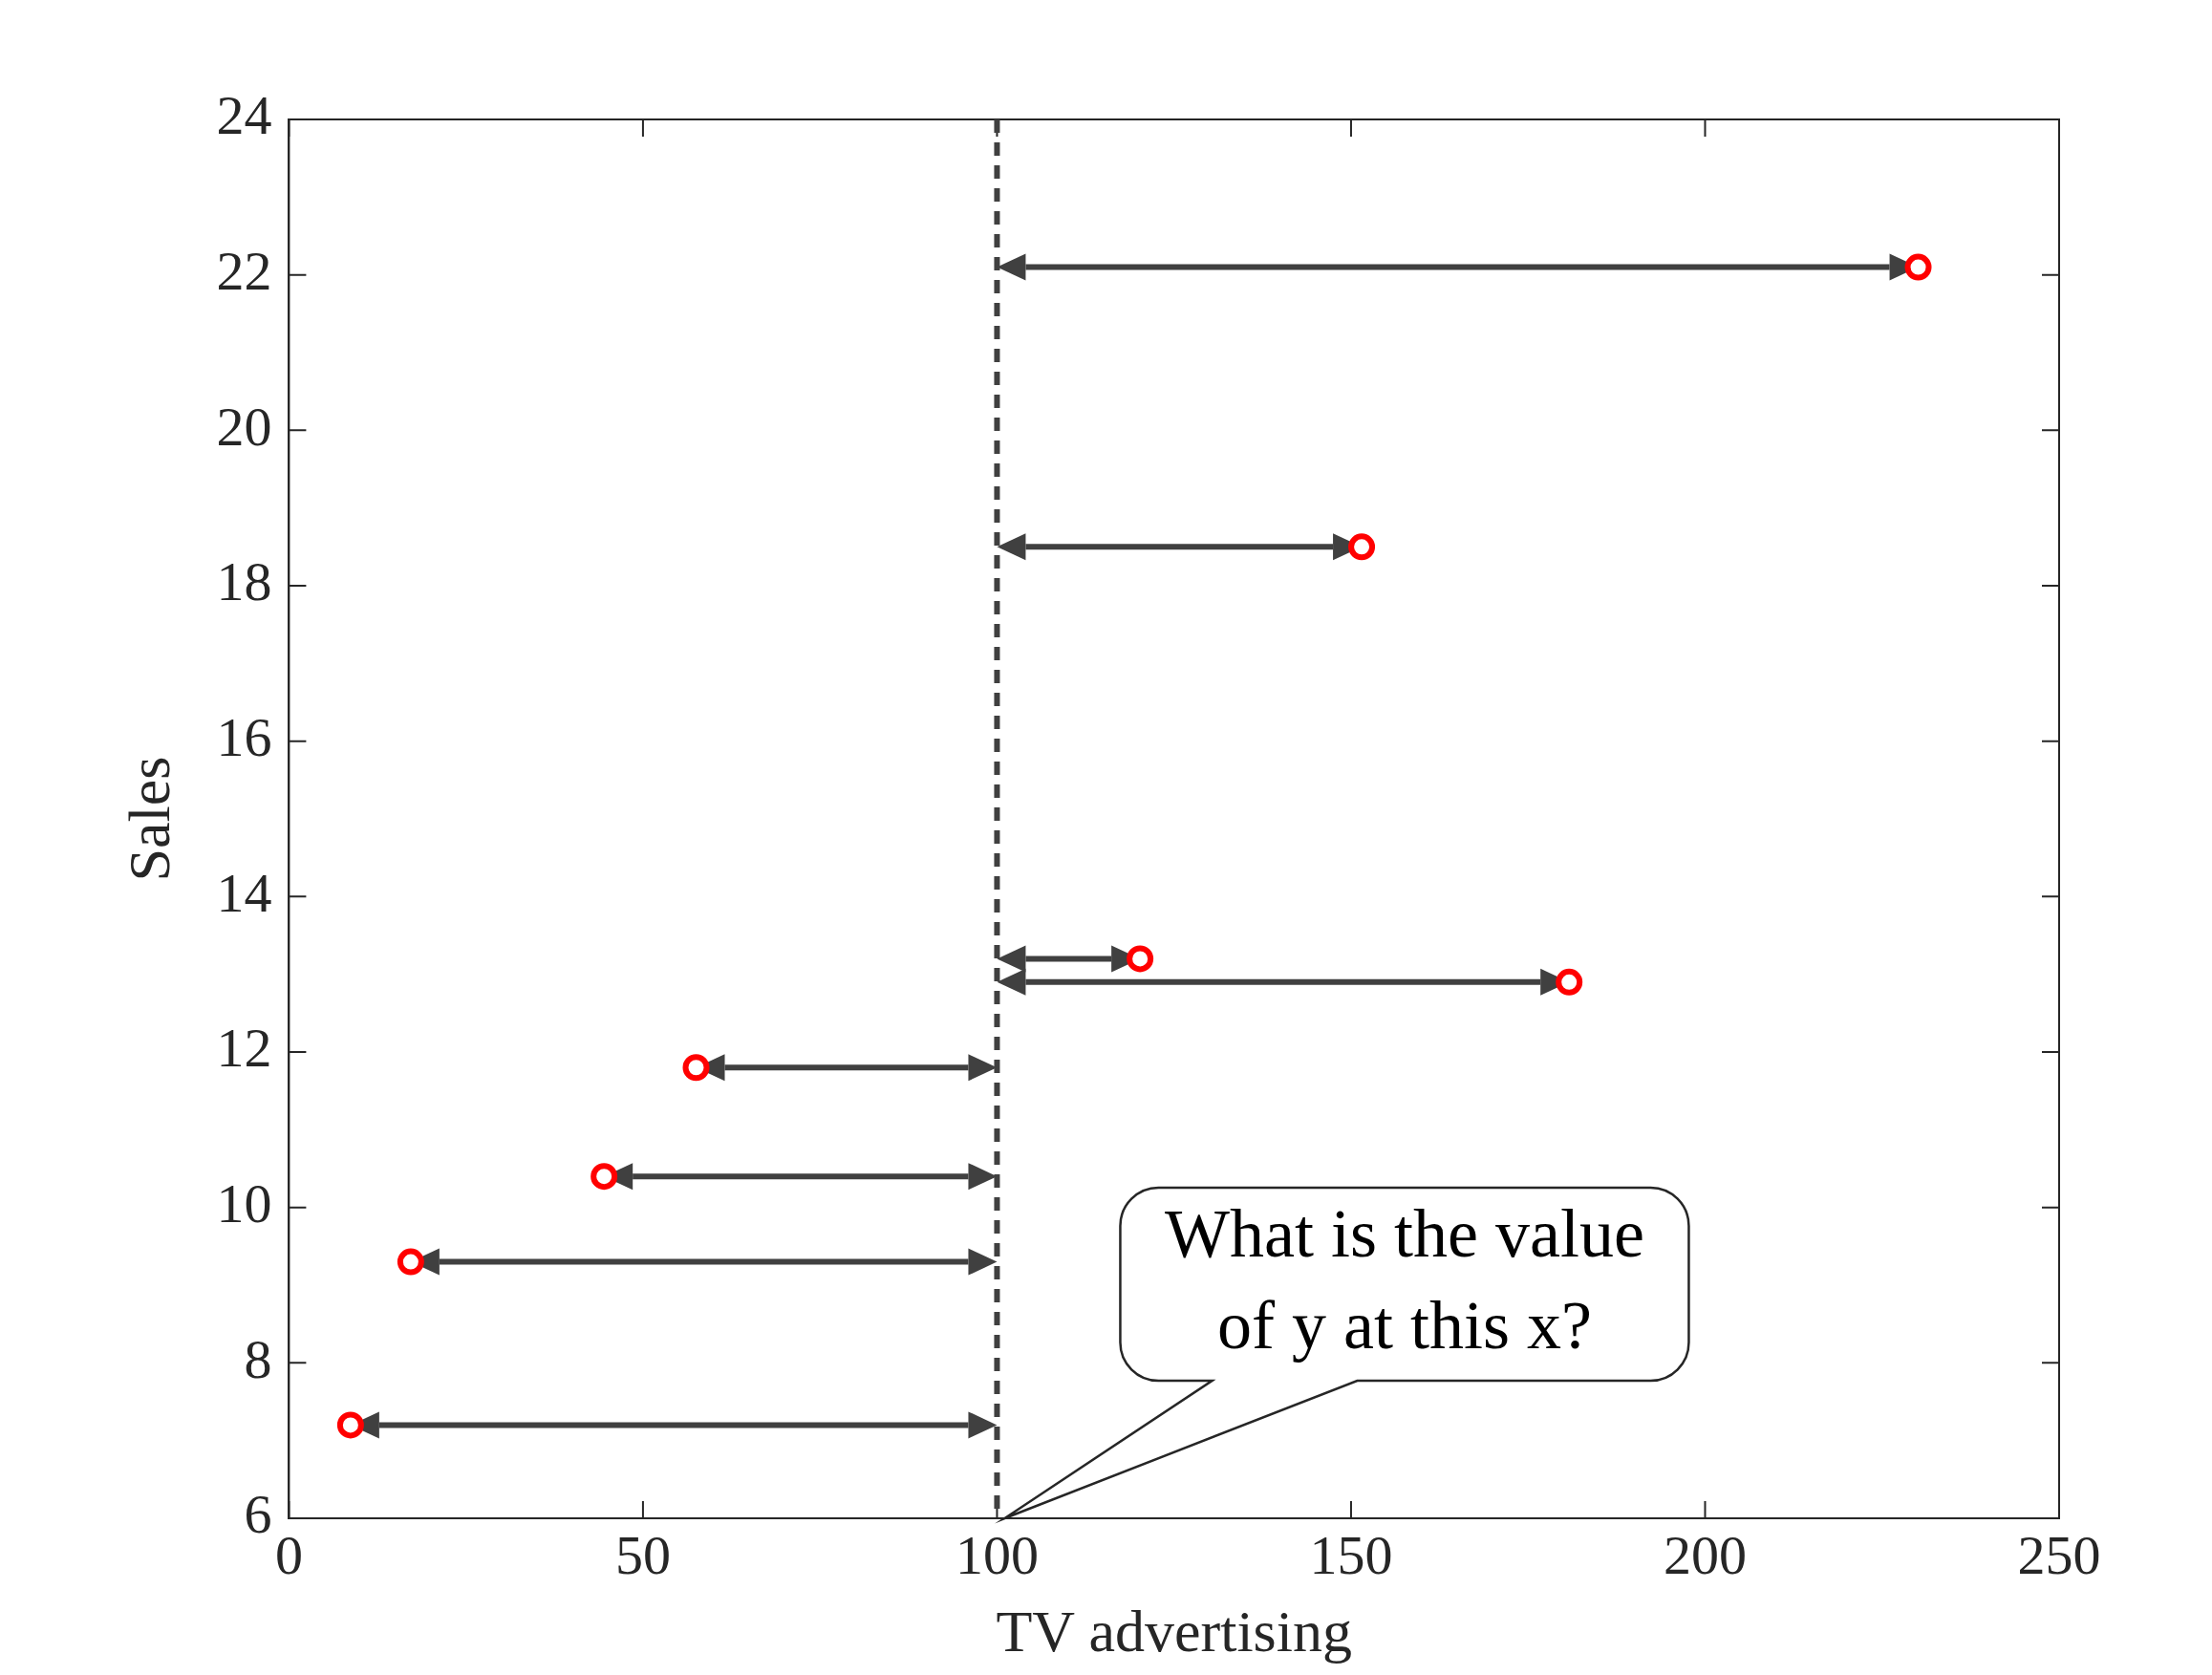  Describe the element at coordinates (1174, 1632) in the screenshot. I see `x-axis-title: TV advertising` at that location.